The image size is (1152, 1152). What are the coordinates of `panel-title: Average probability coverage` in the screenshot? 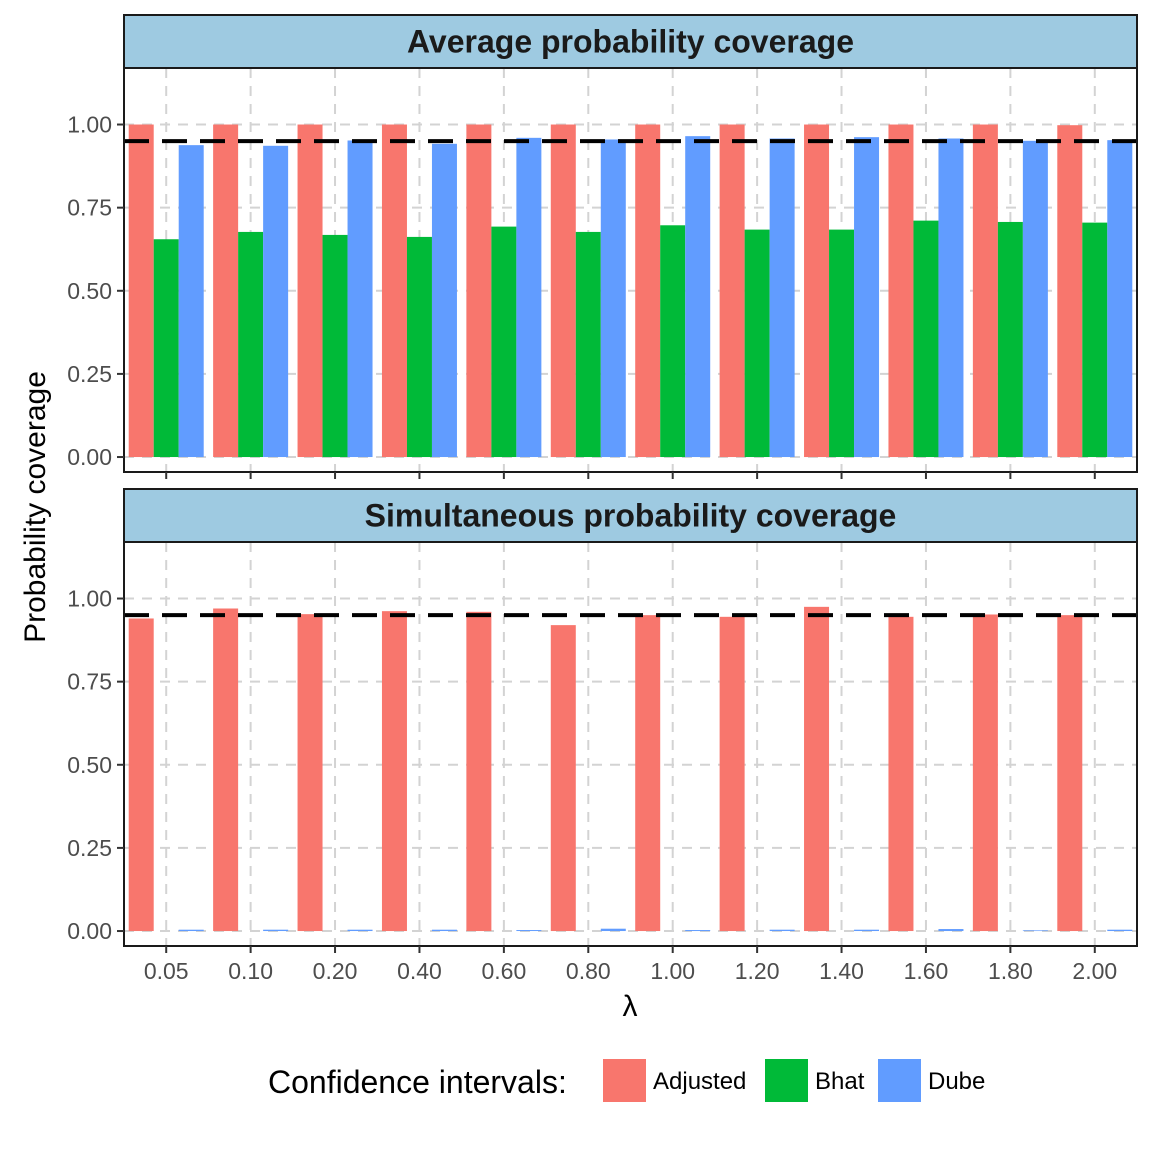 It's located at (630, 42).